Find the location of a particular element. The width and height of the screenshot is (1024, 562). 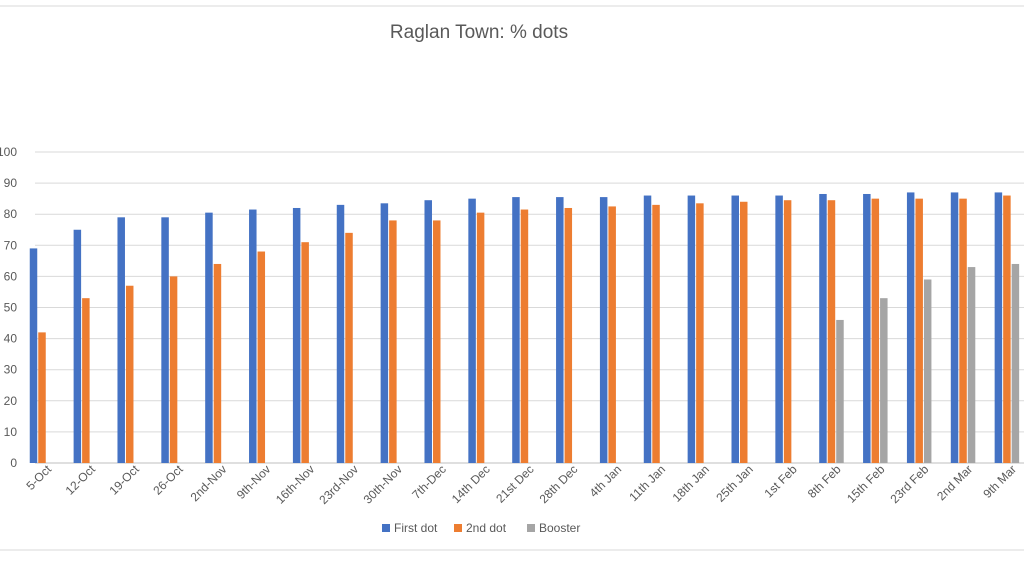

y-tick-label: 50 is located at coordinates (11, 308).